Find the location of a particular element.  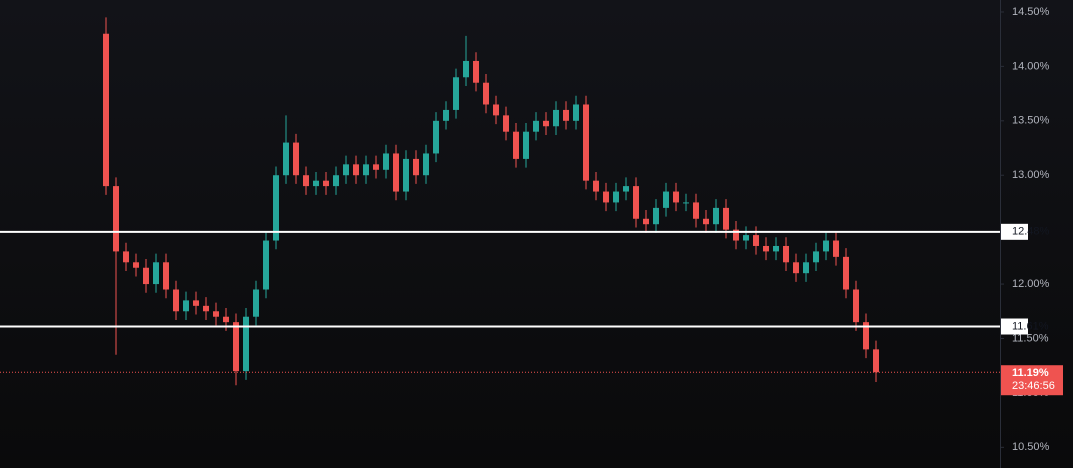

line-label: 11.61% is located at coordinates (1030, 326).